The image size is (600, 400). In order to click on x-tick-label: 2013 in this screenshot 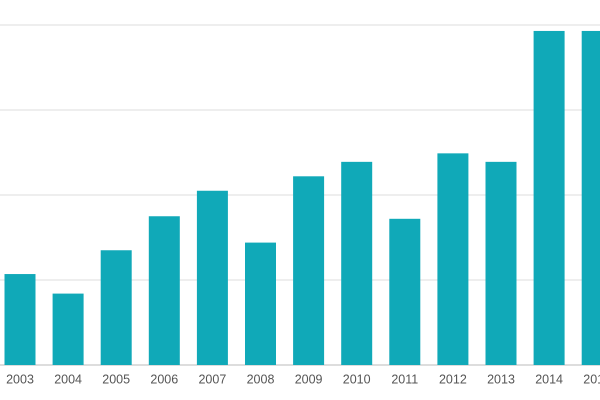, I will do `click(501, 379)`.